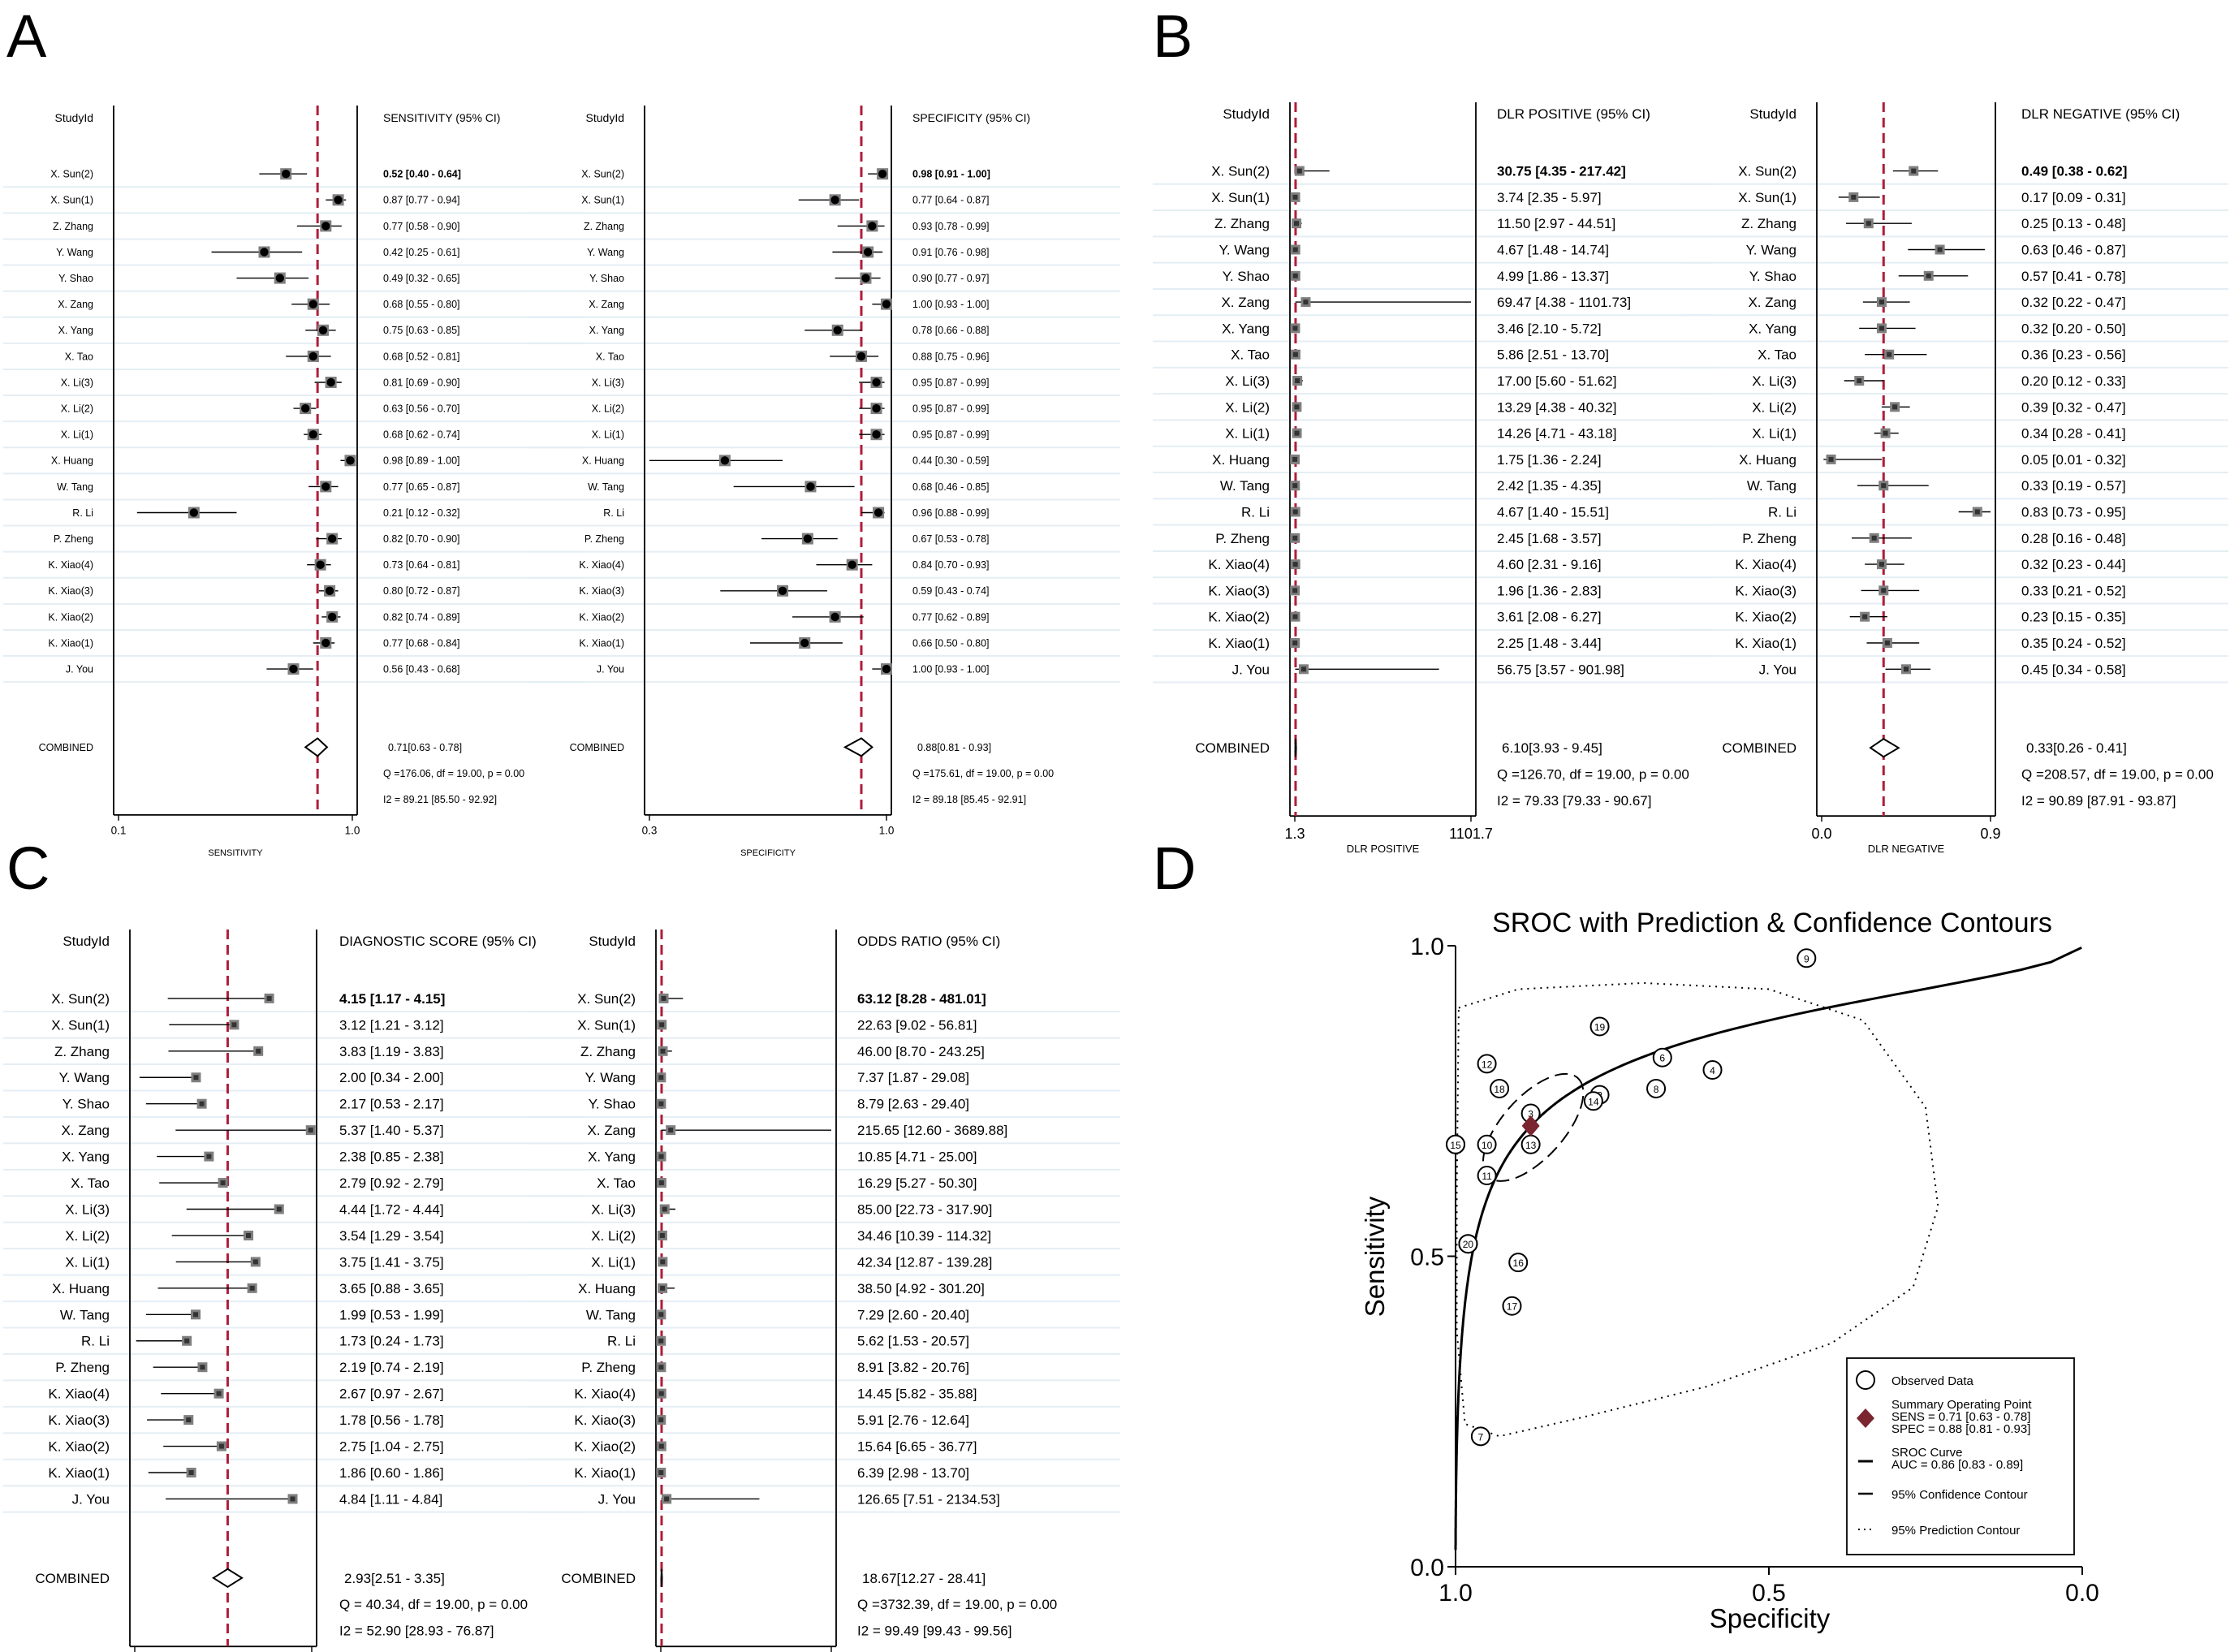  Describe the element at coordinates (1530, 1126) in the screenshot. I see `summary-operating-point` at that location.